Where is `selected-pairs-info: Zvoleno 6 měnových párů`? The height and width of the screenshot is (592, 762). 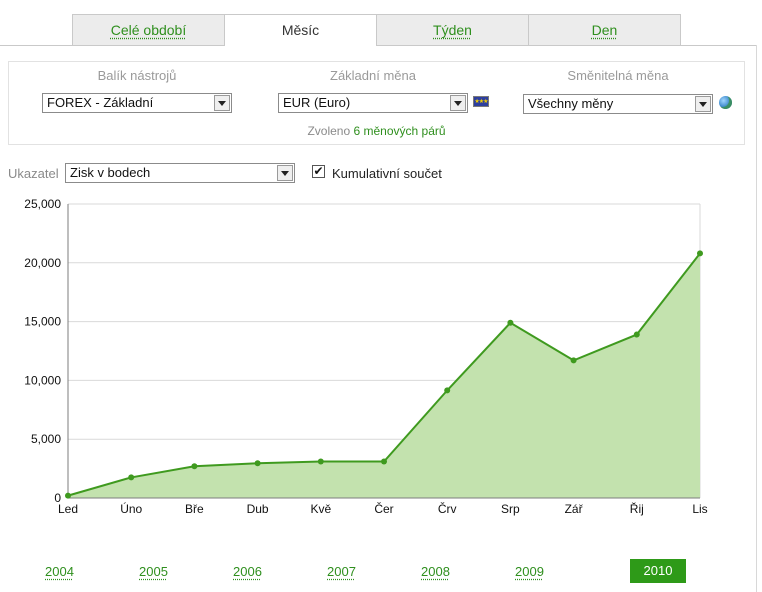
selected-pairs-info: Zvoleno 6 měnových párů is located at coordinates (376, 131).